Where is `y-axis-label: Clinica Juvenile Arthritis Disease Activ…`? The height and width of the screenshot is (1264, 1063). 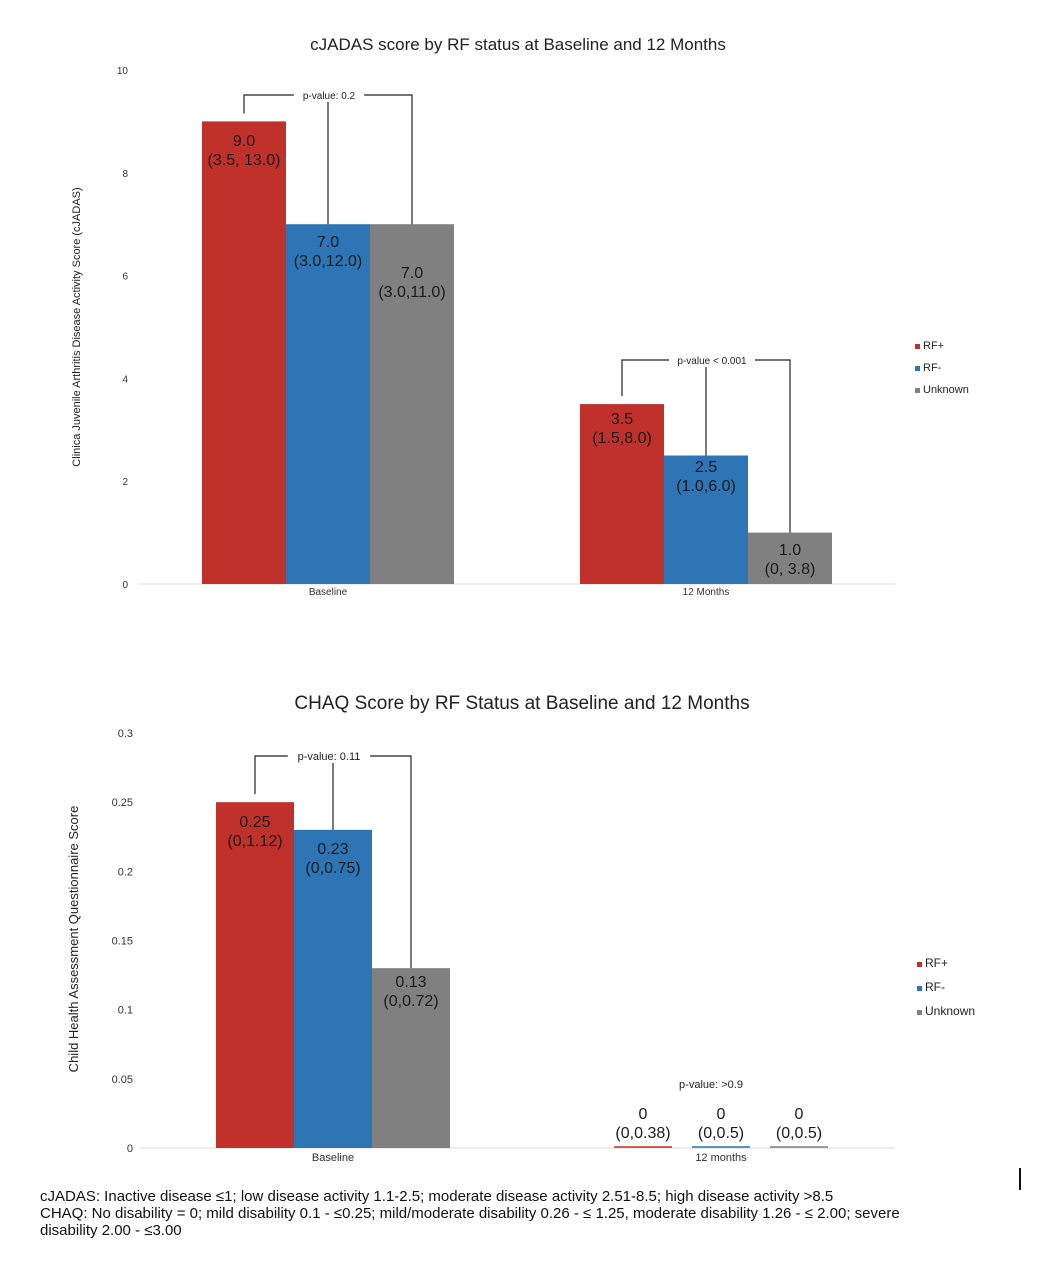 y-axis-label: Clinica Juvenile Arthritis Disease Activ… is located at coordinates (77, 326).